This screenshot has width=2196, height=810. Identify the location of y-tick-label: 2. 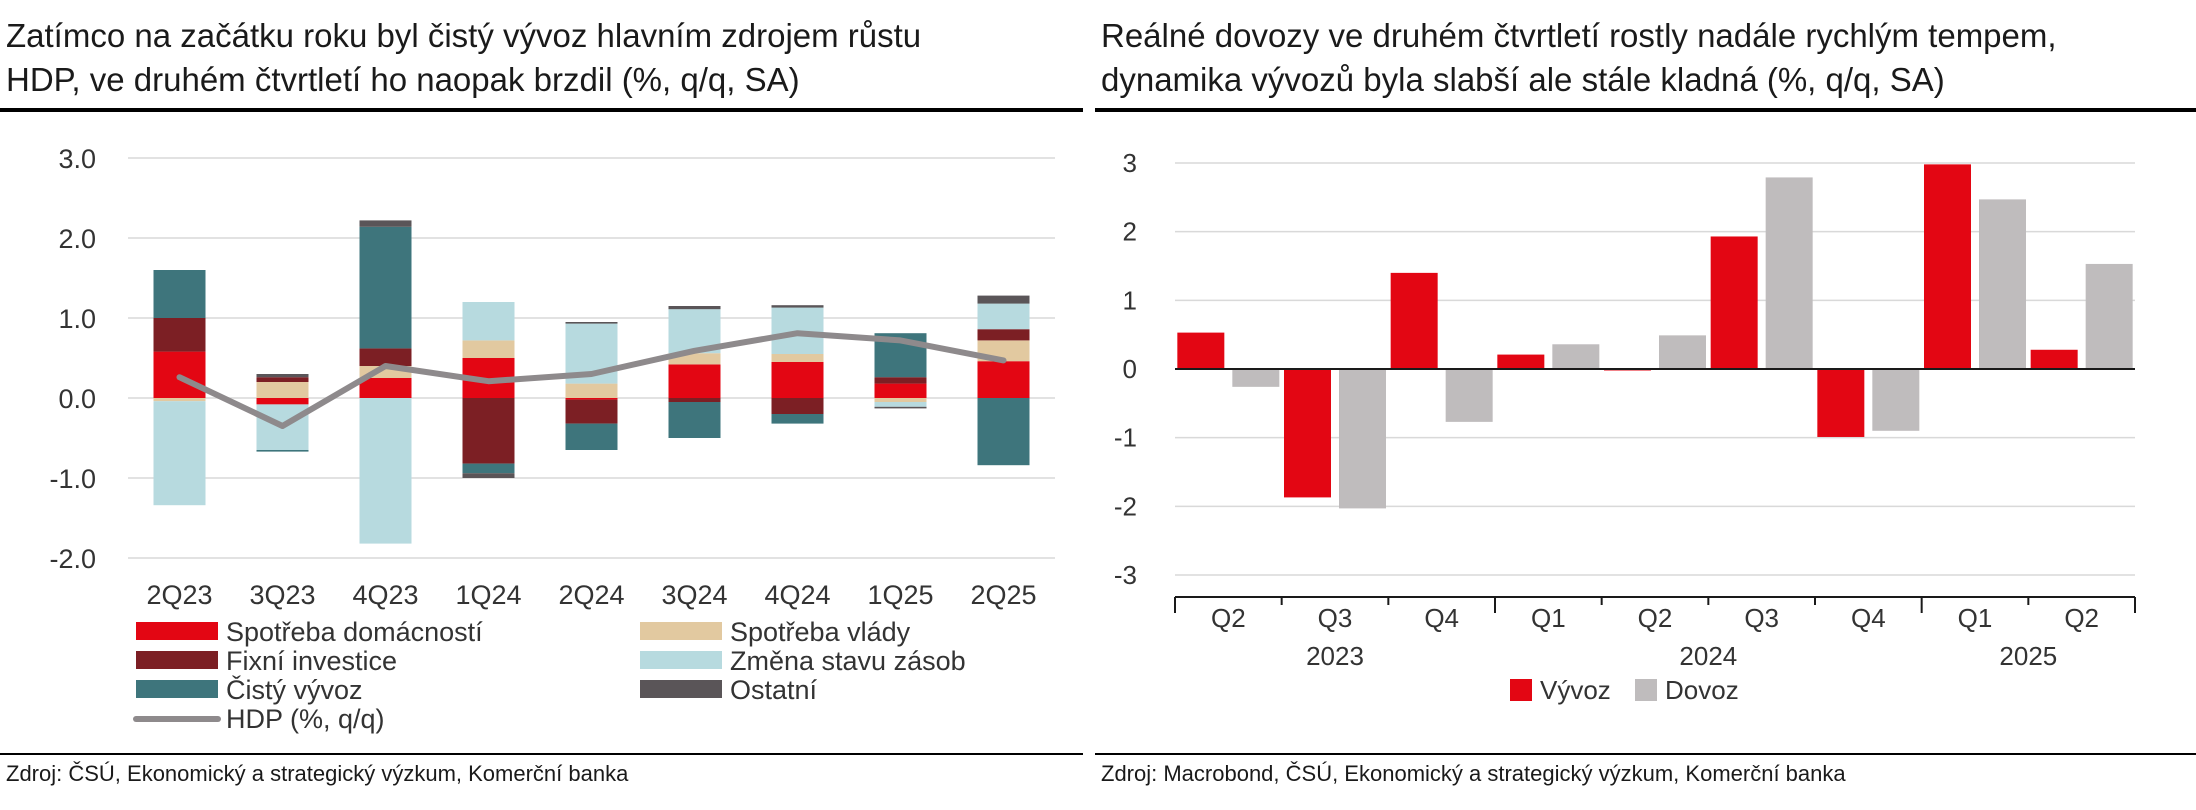
(1130, 232).